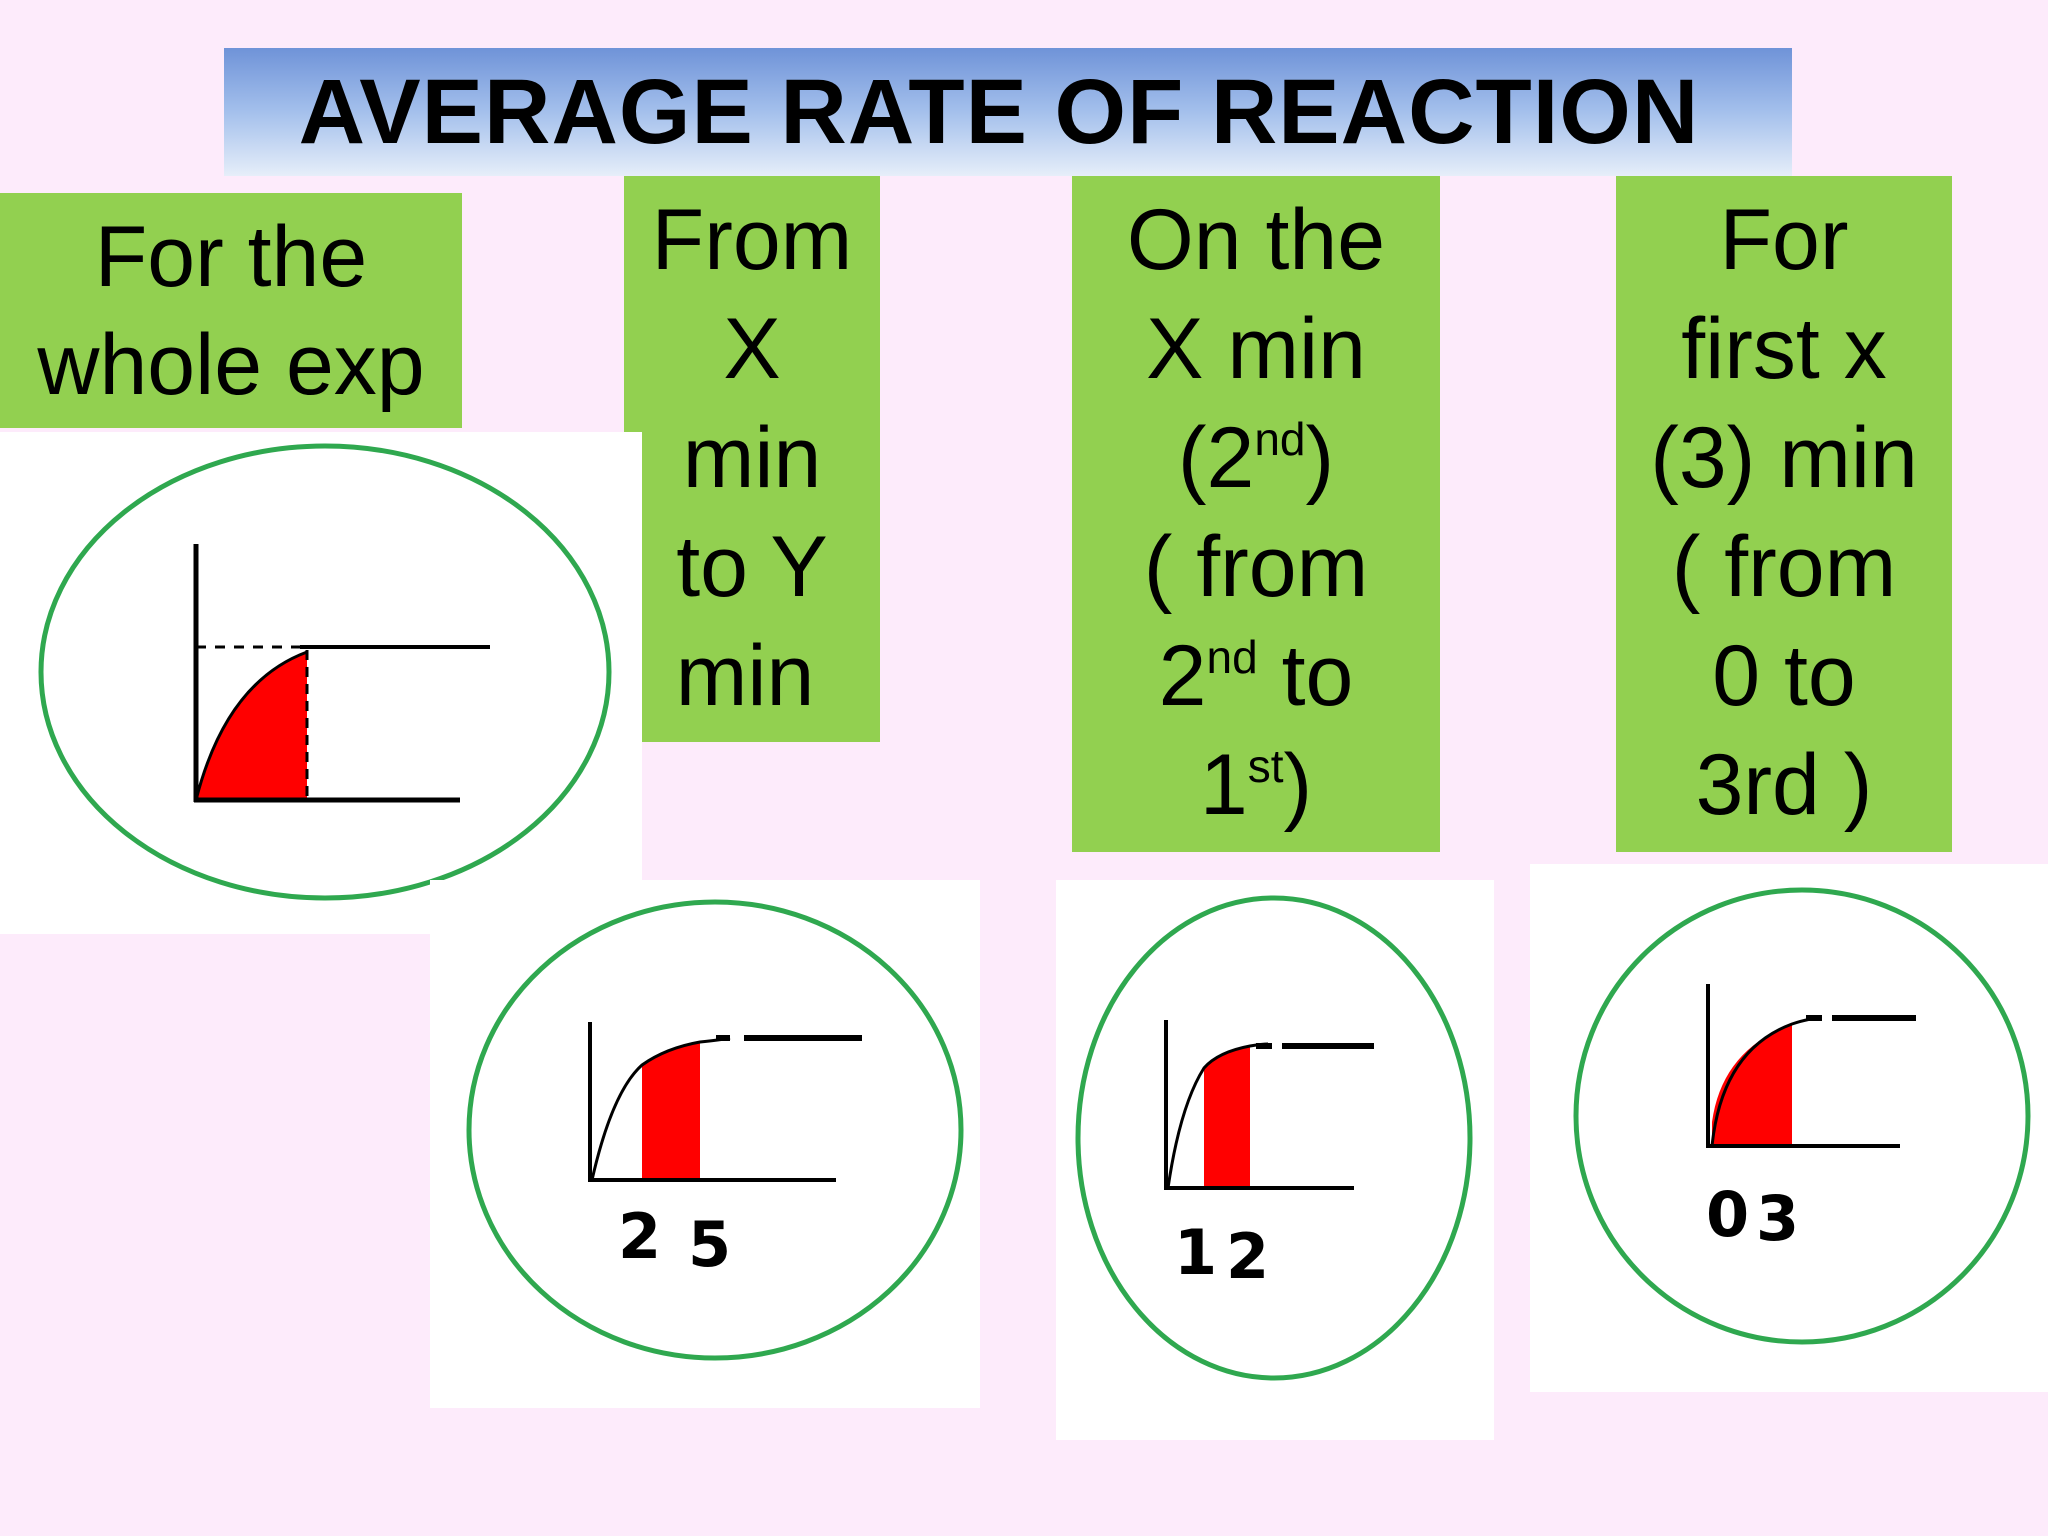 The image size is (2048, 1536). I want to click on tick-label: 5, so click(709, 1244).